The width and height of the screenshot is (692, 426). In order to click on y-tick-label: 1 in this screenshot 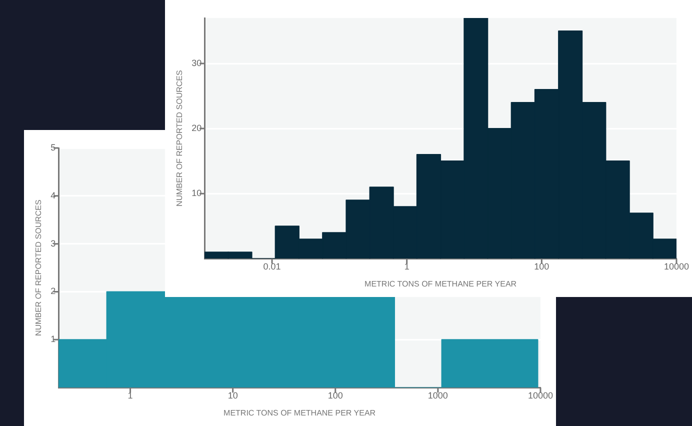, I will do `click(53, 339)`.